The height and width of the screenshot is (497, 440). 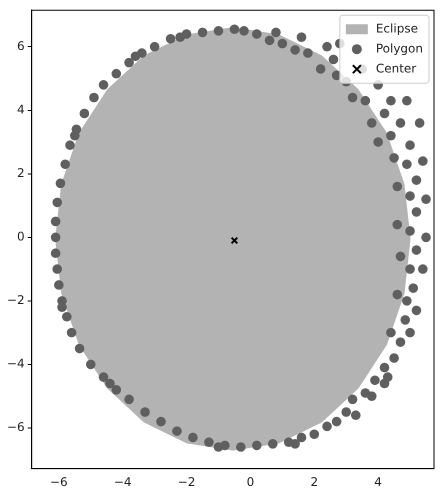 I want to click on x-tick-label: −2, so click(x=187, y=481).